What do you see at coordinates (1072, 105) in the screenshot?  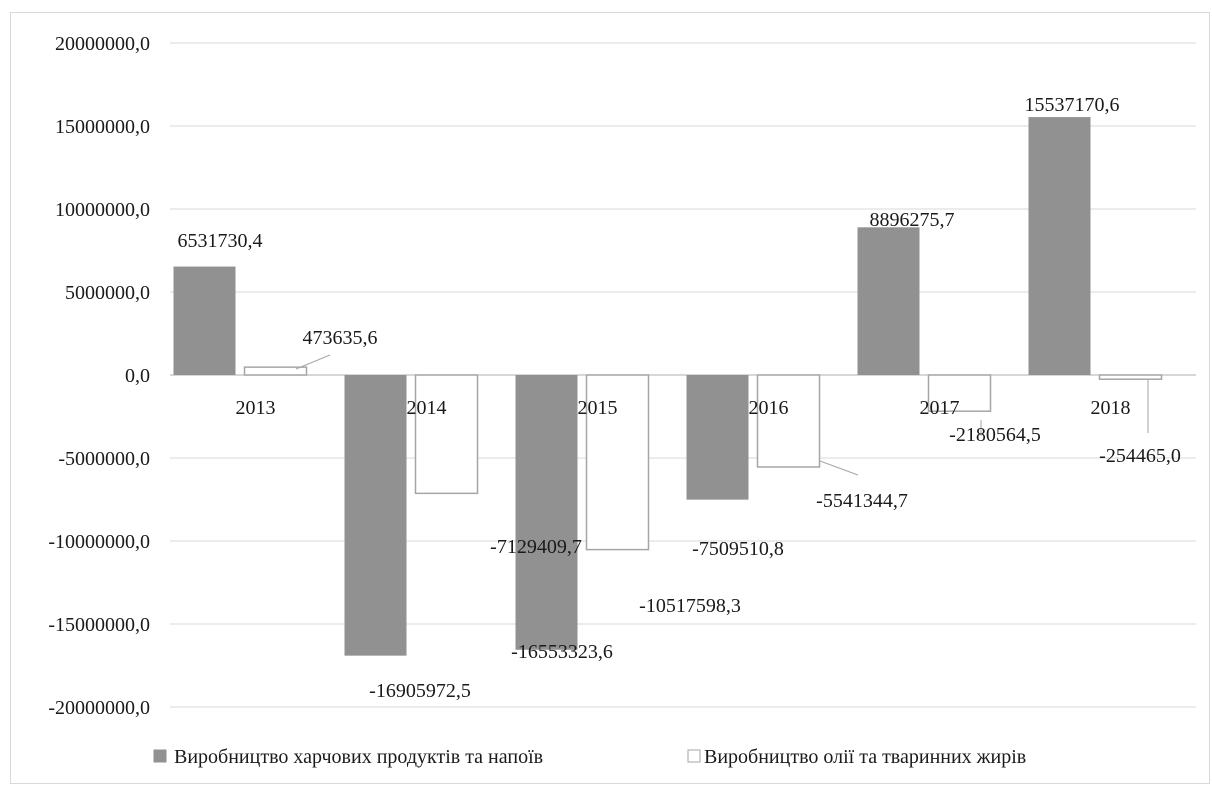 I see `data-label-2018-series-1: 15537170,6` at bounding box center [1072, 105].